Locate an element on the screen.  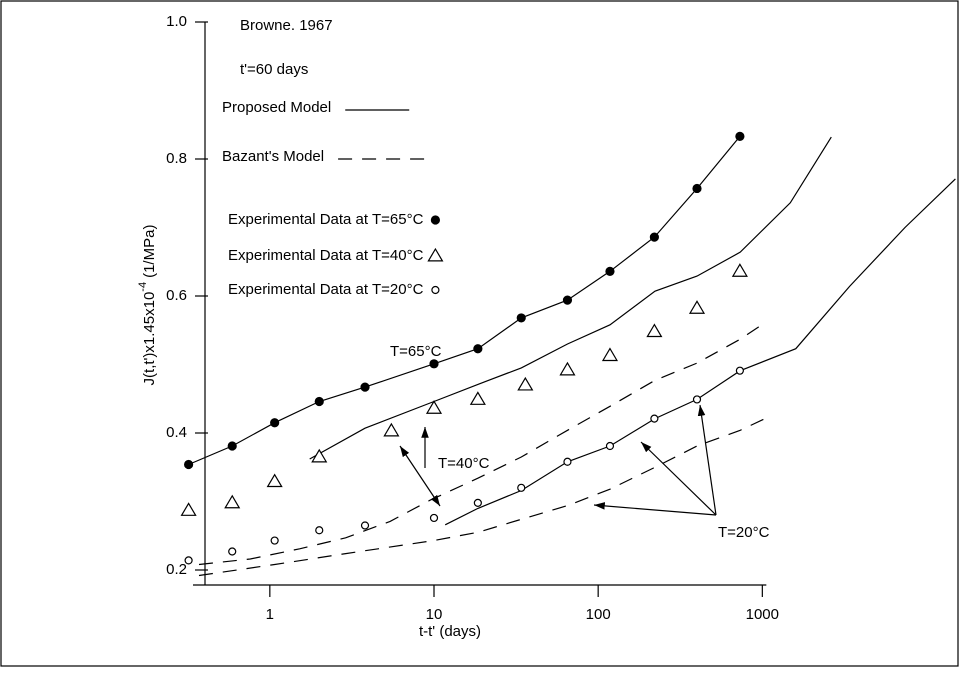
legend-label: Experimental Data at T=65°C is located at coordinates (326, 219).